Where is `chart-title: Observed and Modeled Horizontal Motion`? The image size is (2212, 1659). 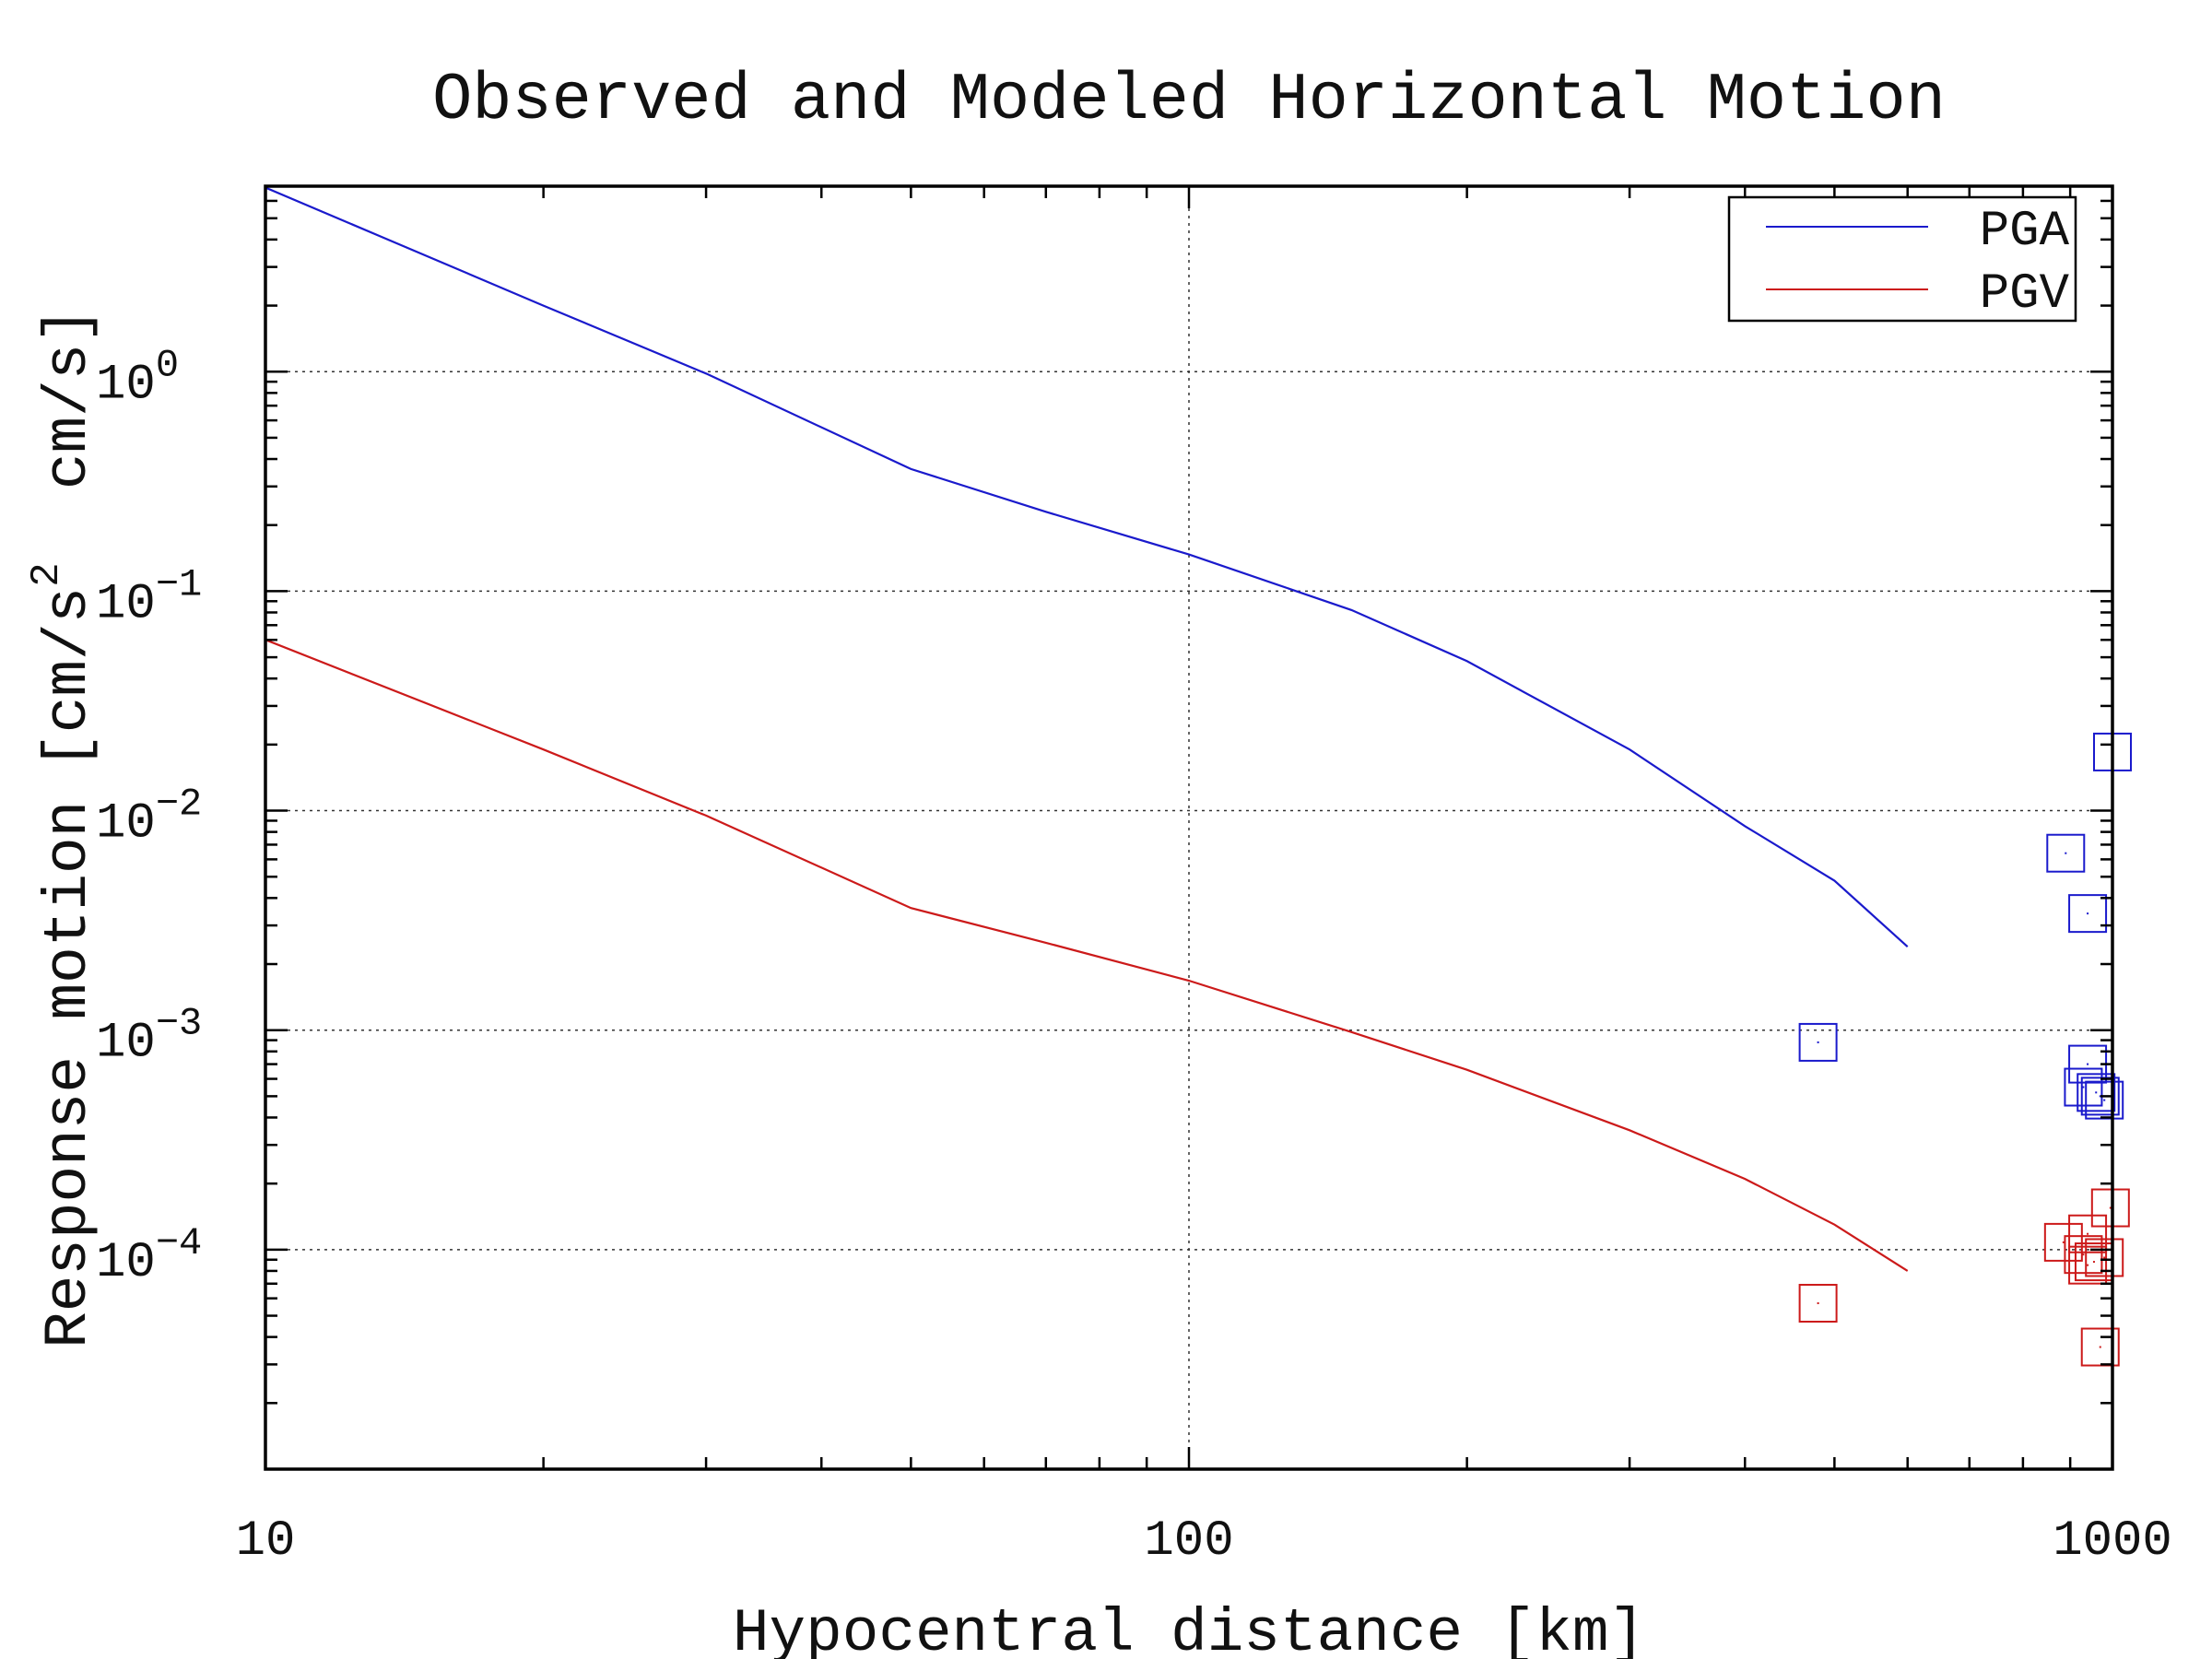
chart-title: Observed and Modeled Horizontal Motion is located at coordinates (1189, 100).